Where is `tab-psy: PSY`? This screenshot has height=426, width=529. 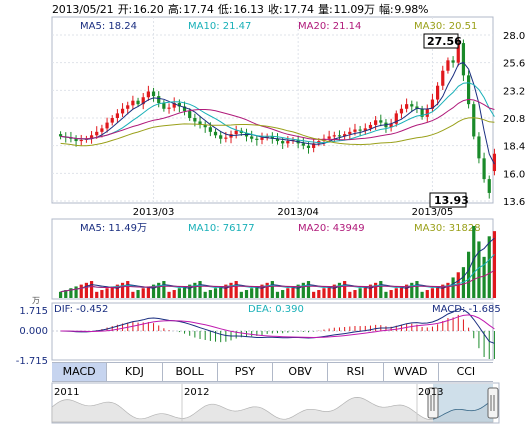
tab-psy: PSY is located at coordinates (245, 372).